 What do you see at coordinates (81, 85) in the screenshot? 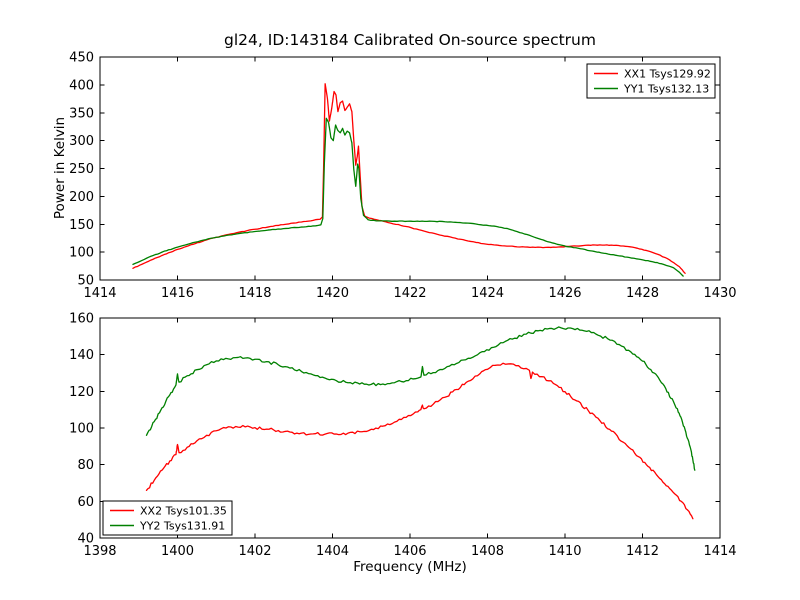
I see `y-tick-label: 400` at bounding box center [81, 85].